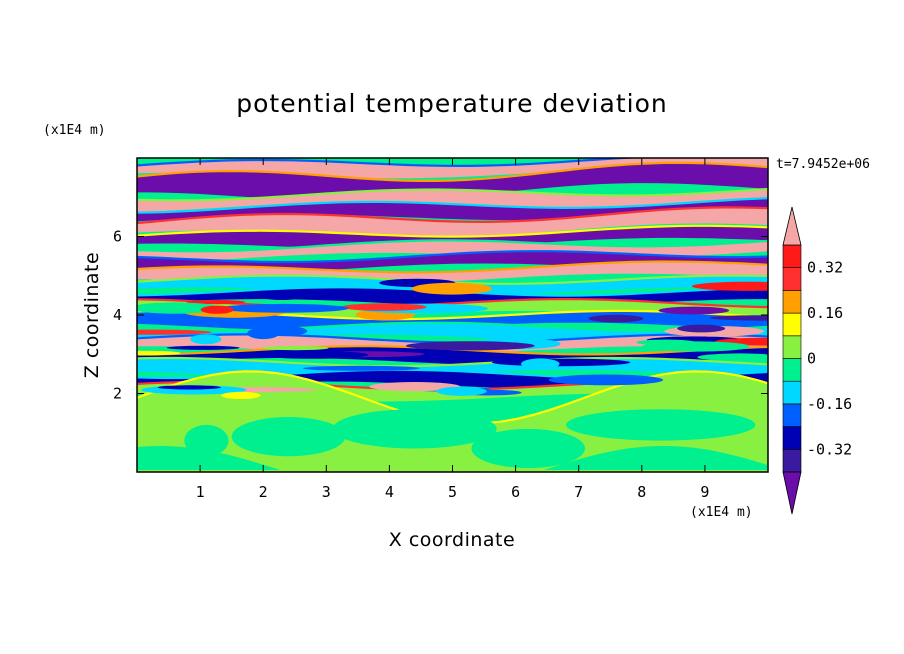 The height and width of the screenshot is (654, 904). Describe the element at coordinates (829, 449) in the screenshot. I see `colorbar-label-4: -0.32` at that location.